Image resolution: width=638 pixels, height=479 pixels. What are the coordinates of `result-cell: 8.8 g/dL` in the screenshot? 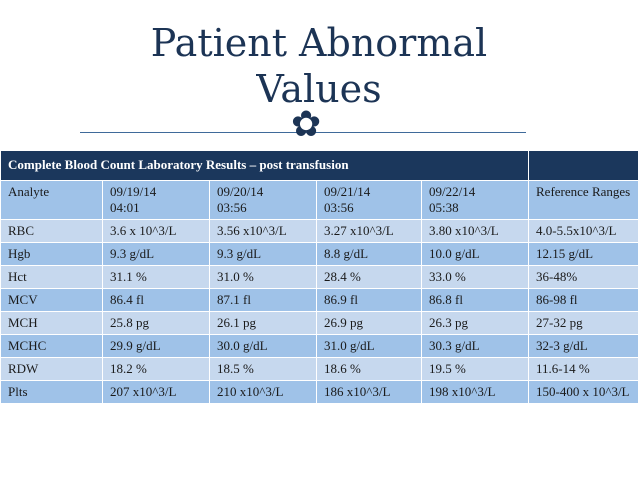 It's located at (369, 254).